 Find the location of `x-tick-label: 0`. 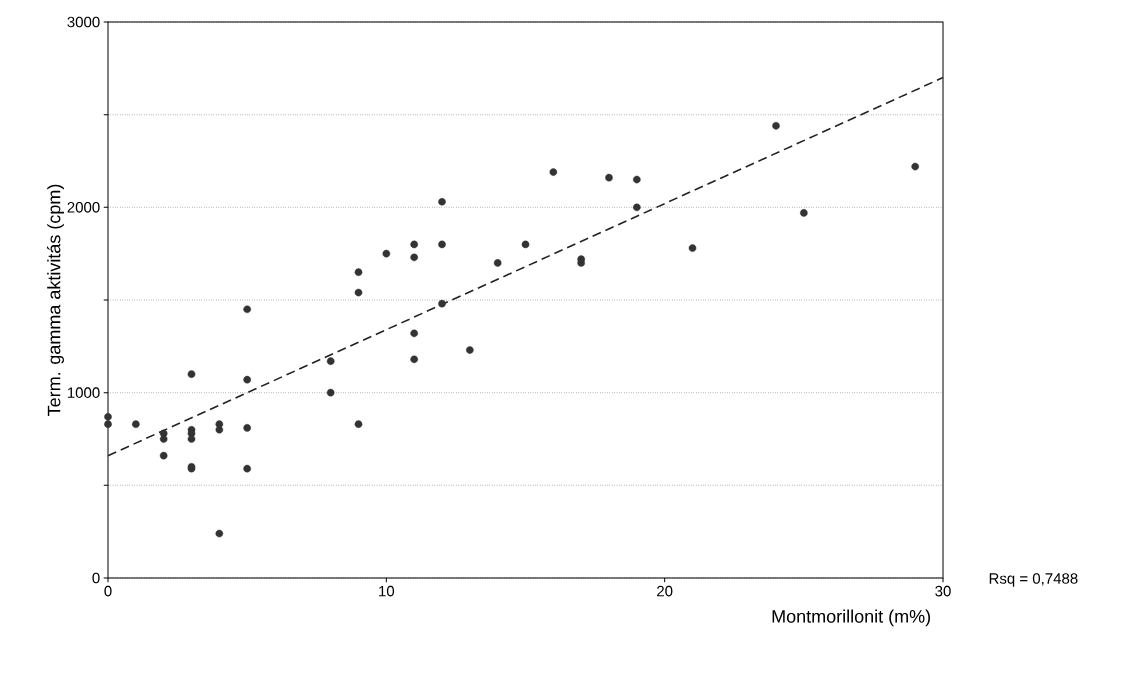

x-tick-label: 0 is located at coordinates (108, 591).